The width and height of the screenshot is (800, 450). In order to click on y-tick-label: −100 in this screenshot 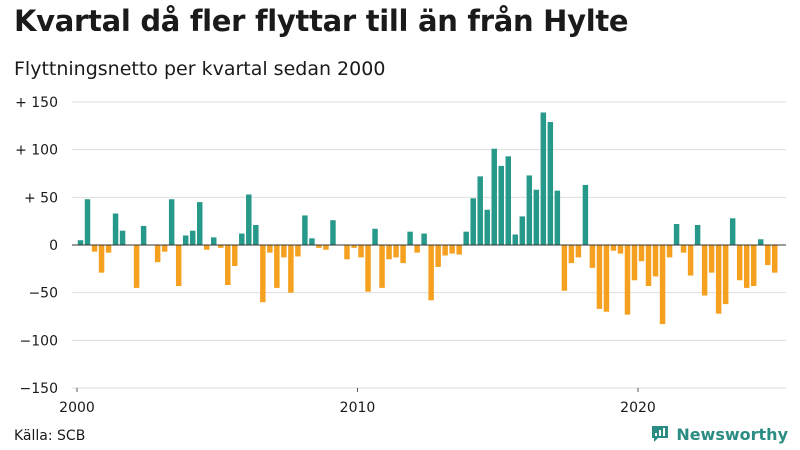, I will do `click(39, 341)`.